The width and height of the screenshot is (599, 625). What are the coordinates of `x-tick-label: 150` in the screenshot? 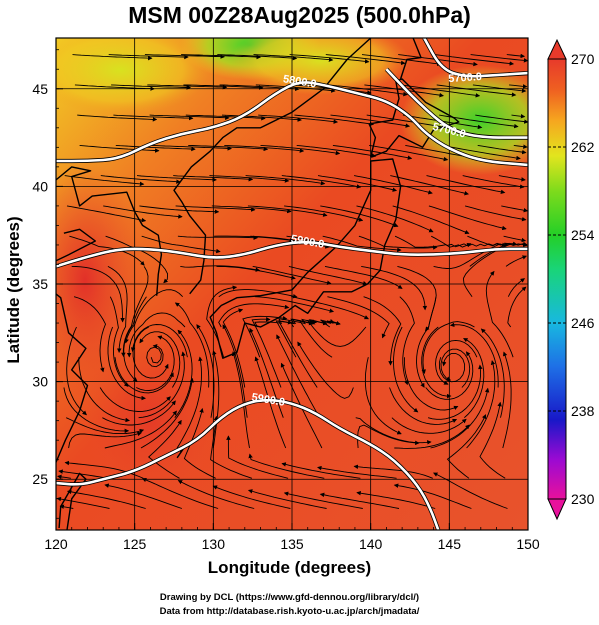 It's located at (528, 544).